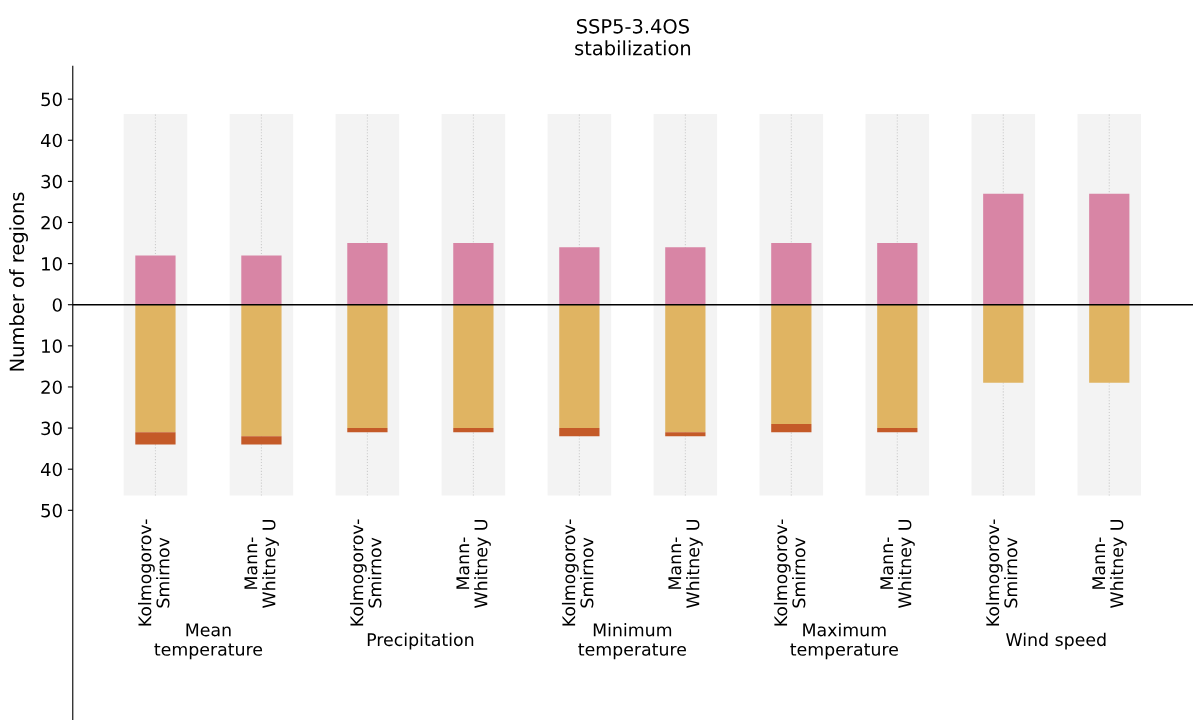 The height and width of the screenshot is (720, 1193). Describe the element at coordinates (18, 281) in the screenshot. I see `y-axis-title: Number of regions` at that location.